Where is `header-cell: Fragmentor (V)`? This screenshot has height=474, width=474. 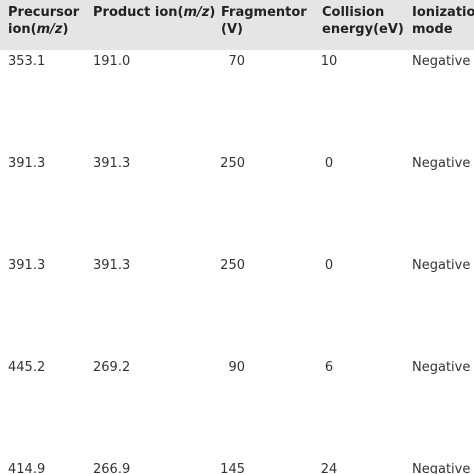 header-cell: Fragmentor (V) is located at coordinates (268, 21).